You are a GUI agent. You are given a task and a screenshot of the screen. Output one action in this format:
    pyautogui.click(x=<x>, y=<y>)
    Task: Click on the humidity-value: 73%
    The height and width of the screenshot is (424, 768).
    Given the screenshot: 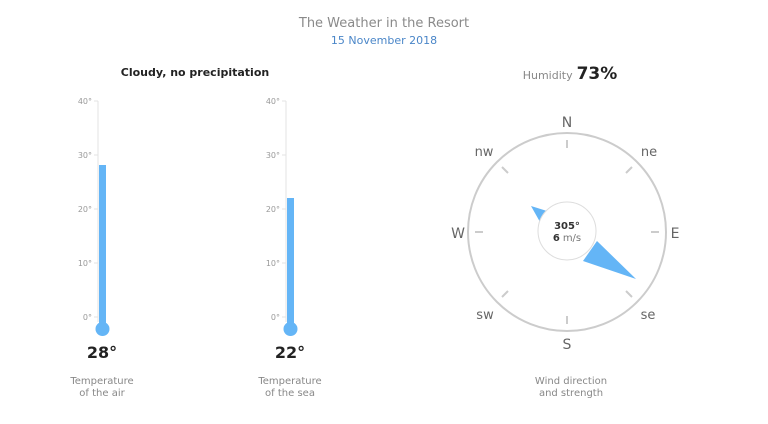 What is the action you would take?
    pyautogui.click(x=597, y=74)
    